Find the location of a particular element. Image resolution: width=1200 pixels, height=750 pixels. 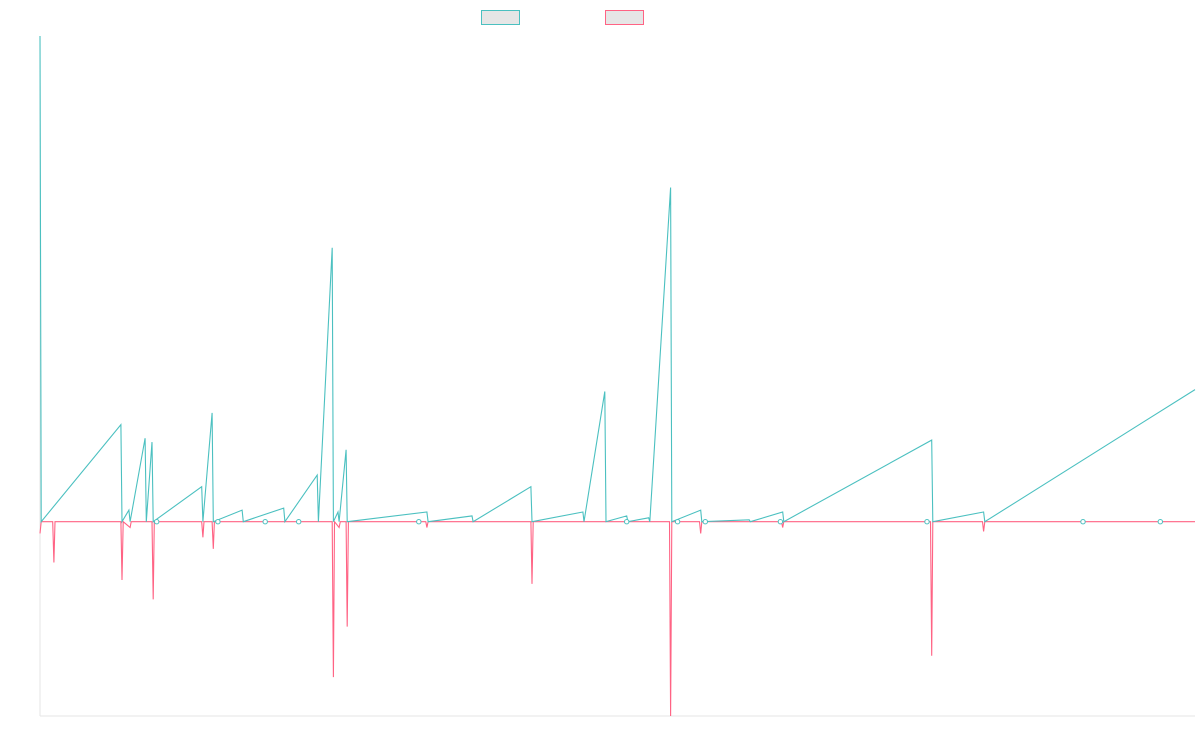

marker-layer is located at coordinates (659, 522).